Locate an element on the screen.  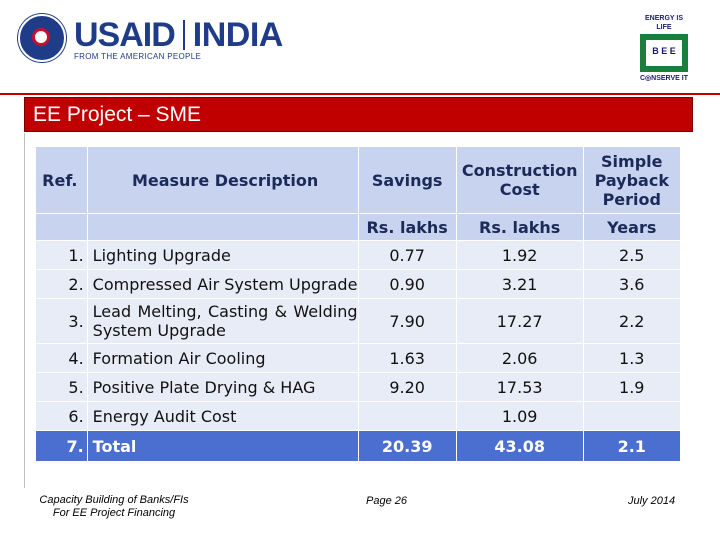
row-payback: 1.9 is located at coordinates (632, 387).